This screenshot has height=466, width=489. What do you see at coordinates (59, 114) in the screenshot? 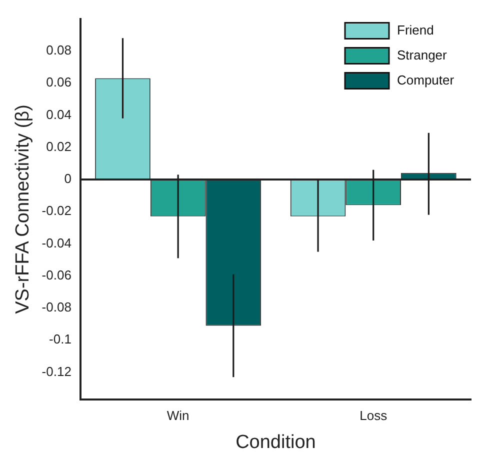
I see `y-tick-label: 0.04` at bounding box center [59, 114].